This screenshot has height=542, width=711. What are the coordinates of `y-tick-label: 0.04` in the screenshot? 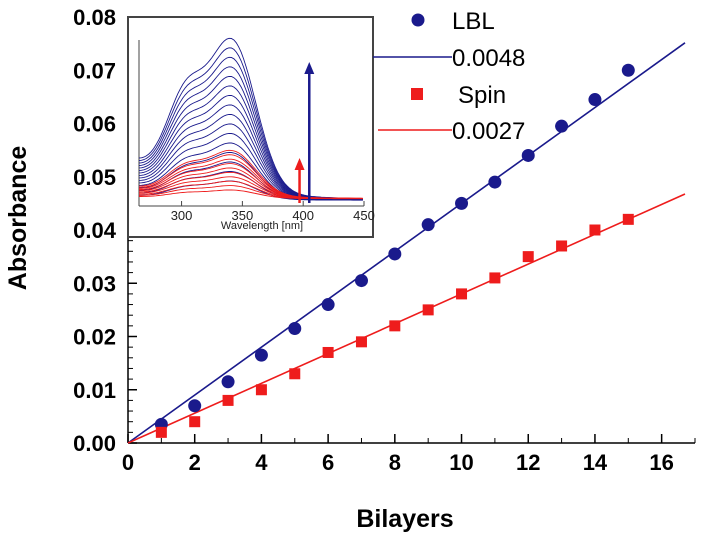 It's located at (95, 230).